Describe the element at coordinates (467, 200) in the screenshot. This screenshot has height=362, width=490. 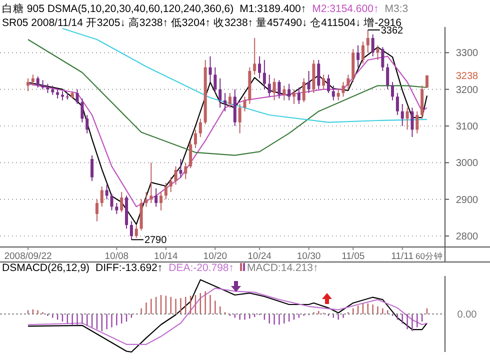
I see `y-tick-label: 2900` at that location.